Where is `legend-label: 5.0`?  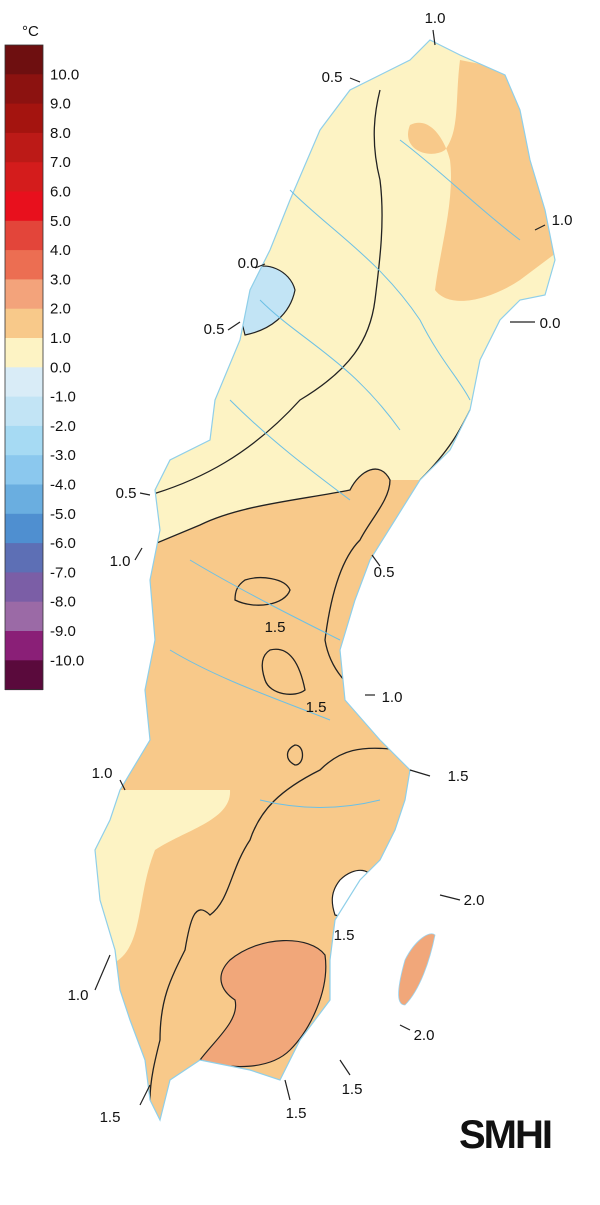 legend-label: 5.0 is located at coordinates (60, 221).